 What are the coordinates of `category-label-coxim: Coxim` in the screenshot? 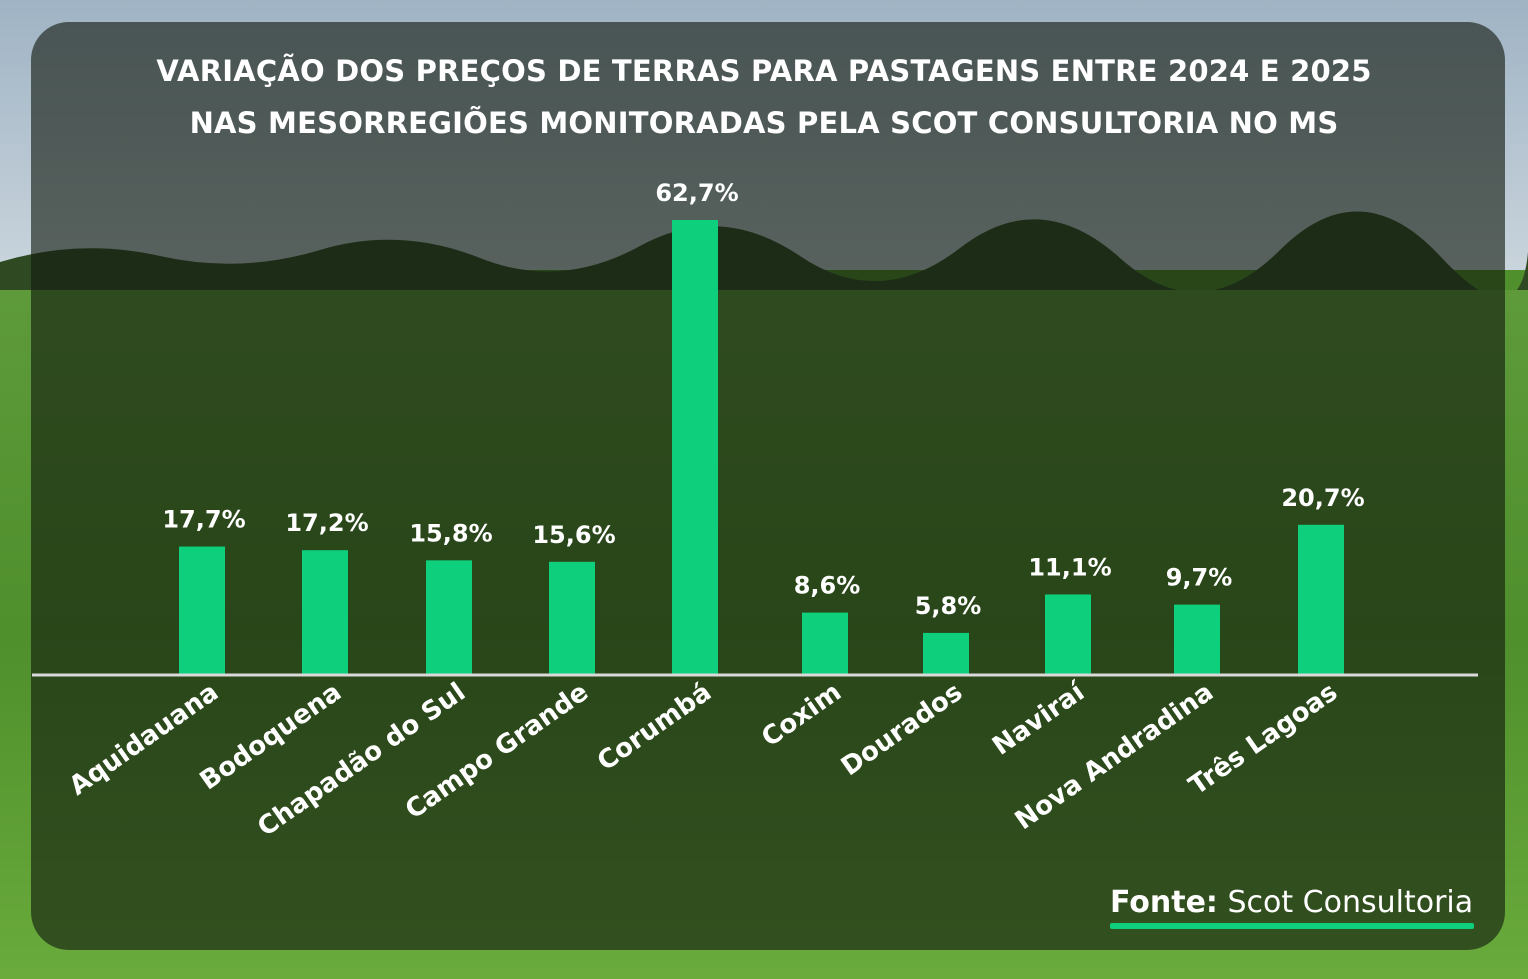 It's located at (801, 715).